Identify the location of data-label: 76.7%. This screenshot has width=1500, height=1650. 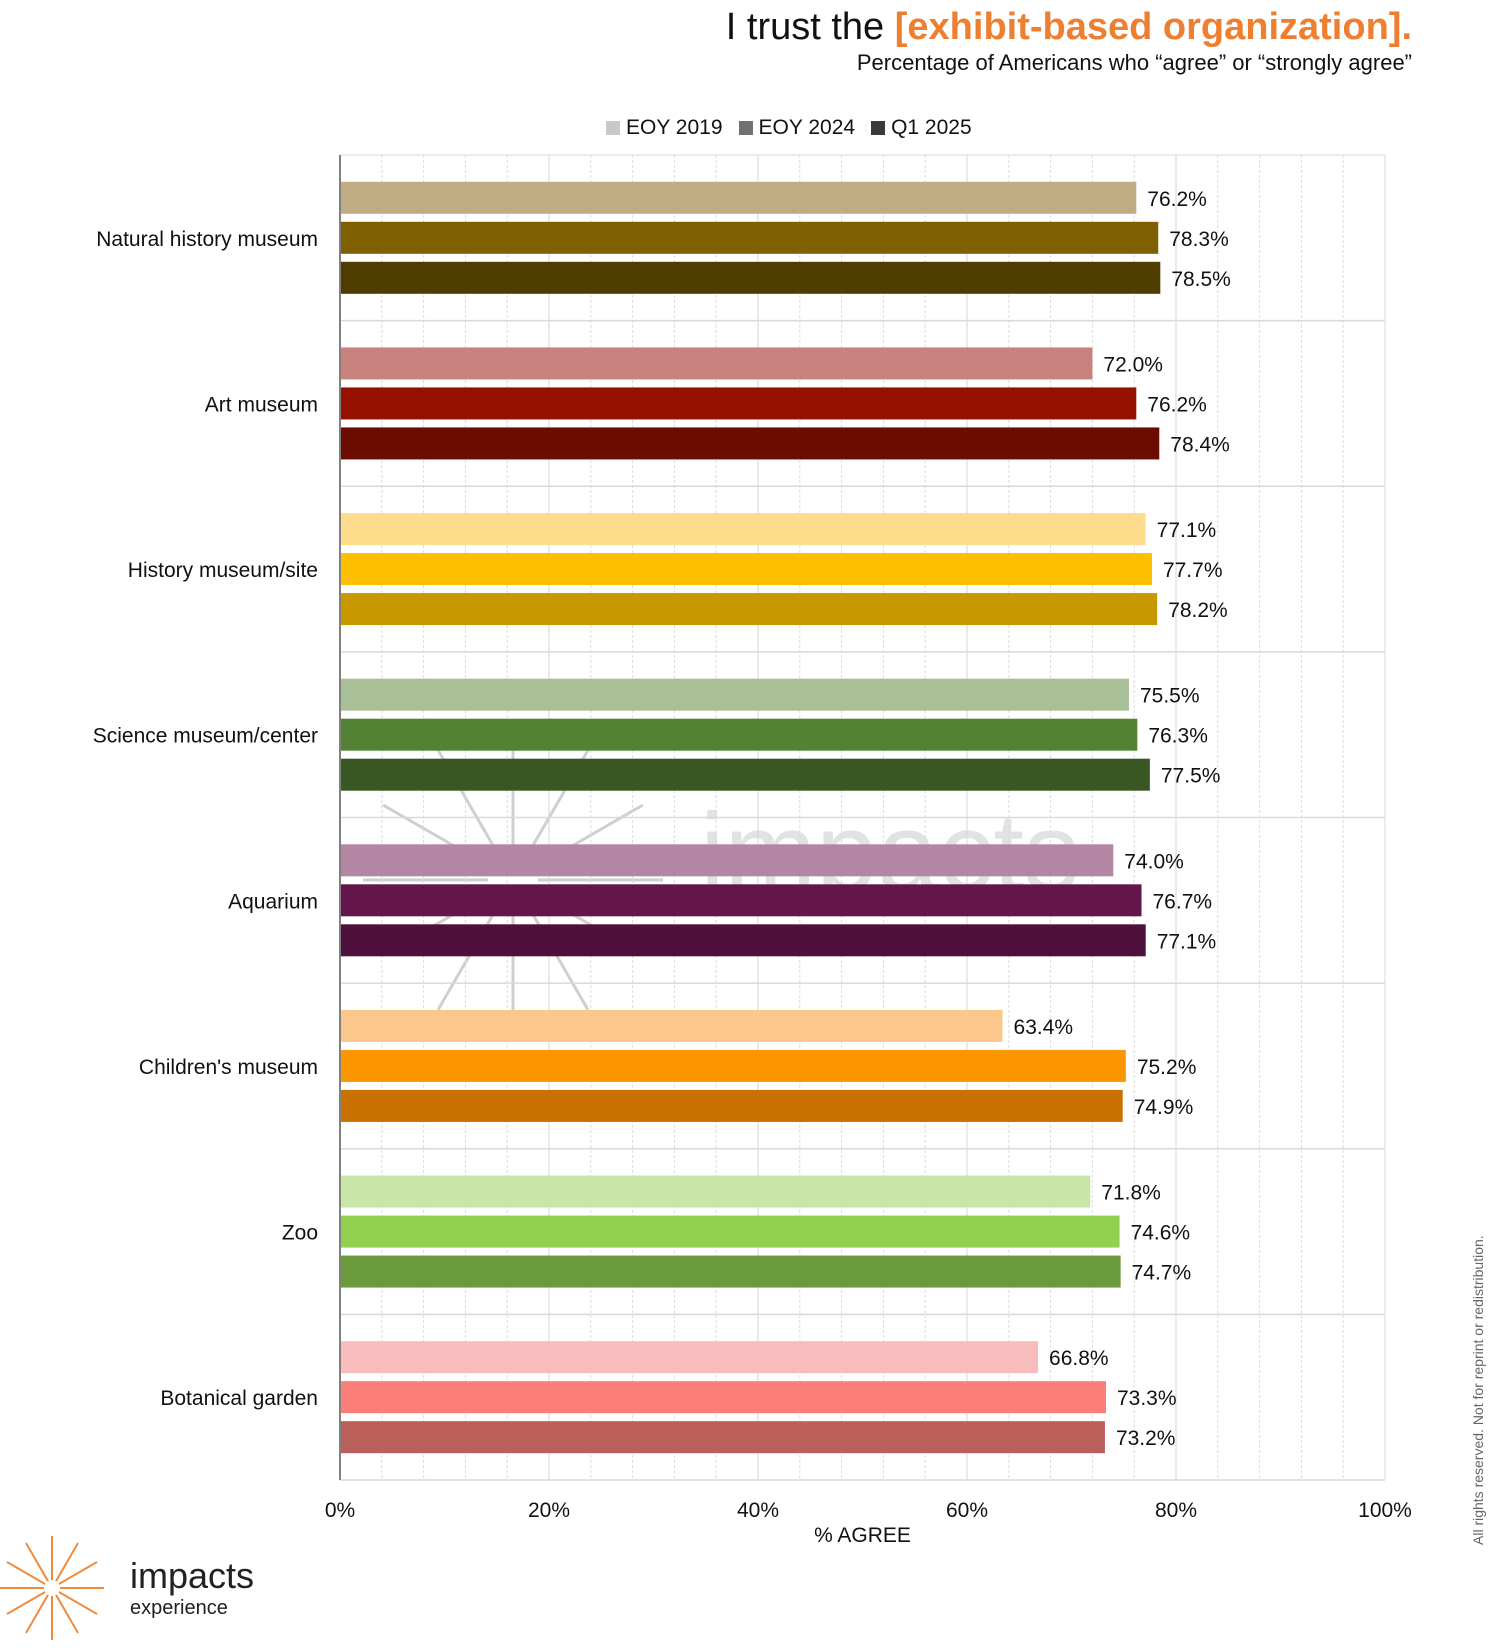
(1183, 901).